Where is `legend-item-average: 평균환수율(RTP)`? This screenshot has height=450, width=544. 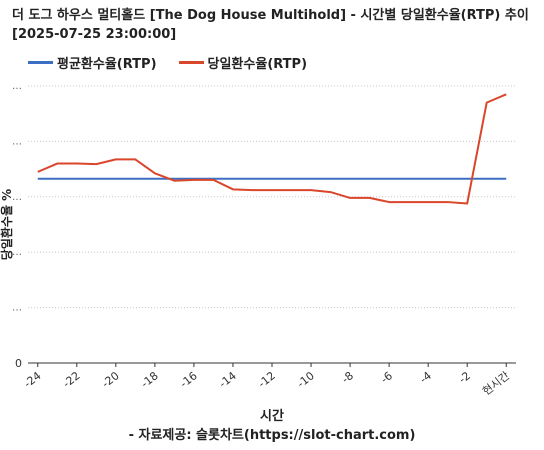 legend-item-average: 평균환수율(RTP) is located at coordinates (92, 62).